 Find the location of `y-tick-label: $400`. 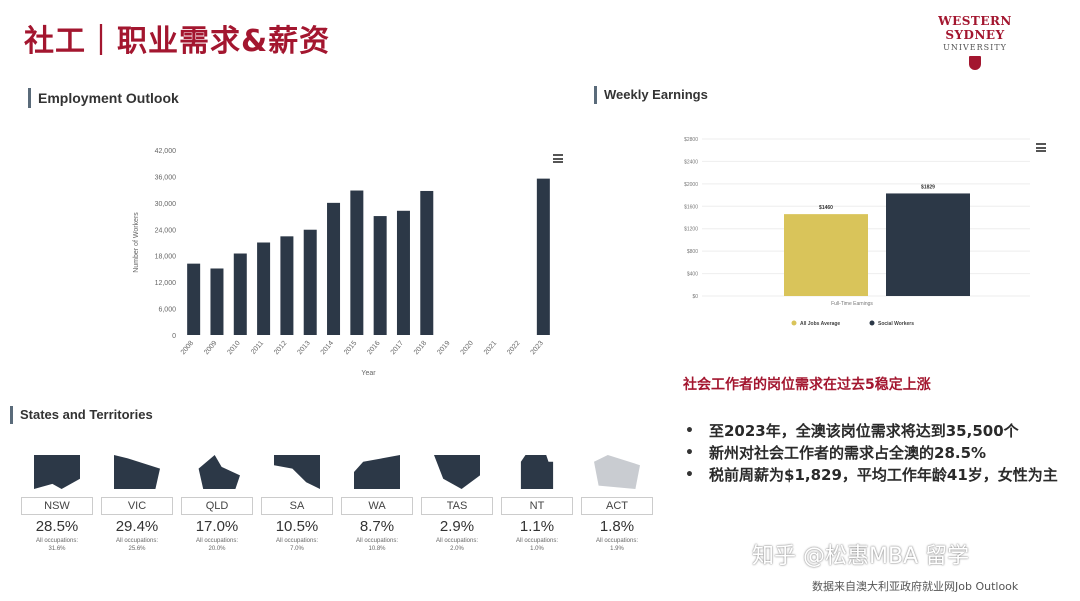

y-tick-label: $400 is located at coordinates (692, 275).